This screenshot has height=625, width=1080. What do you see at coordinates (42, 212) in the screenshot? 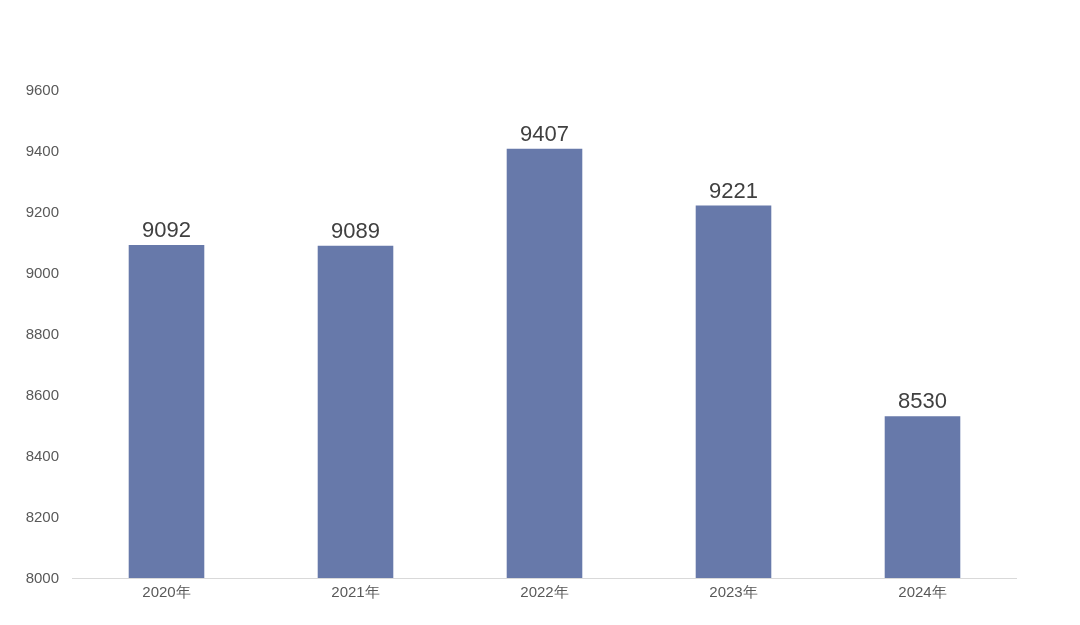
I see `y-tick-label: 9200` at bounding box center [42, 212].